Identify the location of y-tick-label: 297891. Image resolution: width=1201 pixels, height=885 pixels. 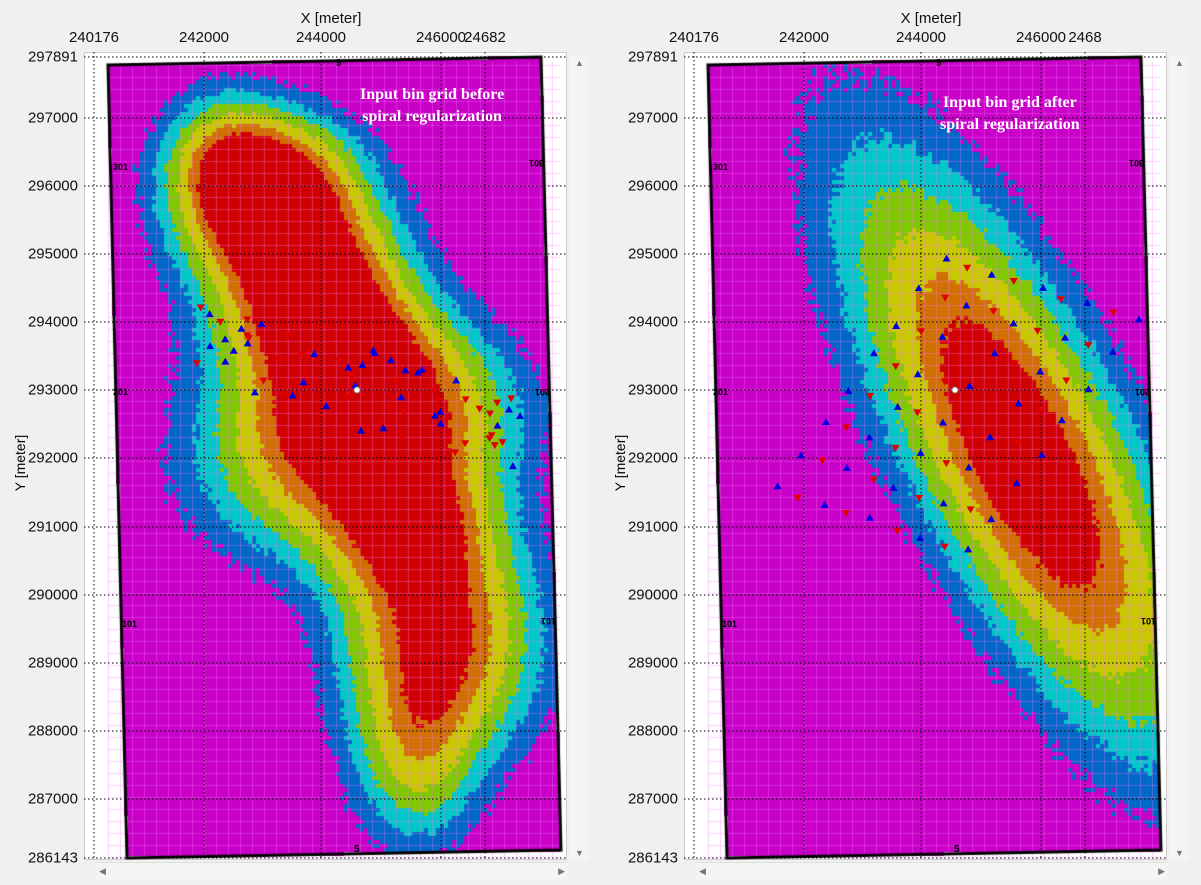
(52, 57).